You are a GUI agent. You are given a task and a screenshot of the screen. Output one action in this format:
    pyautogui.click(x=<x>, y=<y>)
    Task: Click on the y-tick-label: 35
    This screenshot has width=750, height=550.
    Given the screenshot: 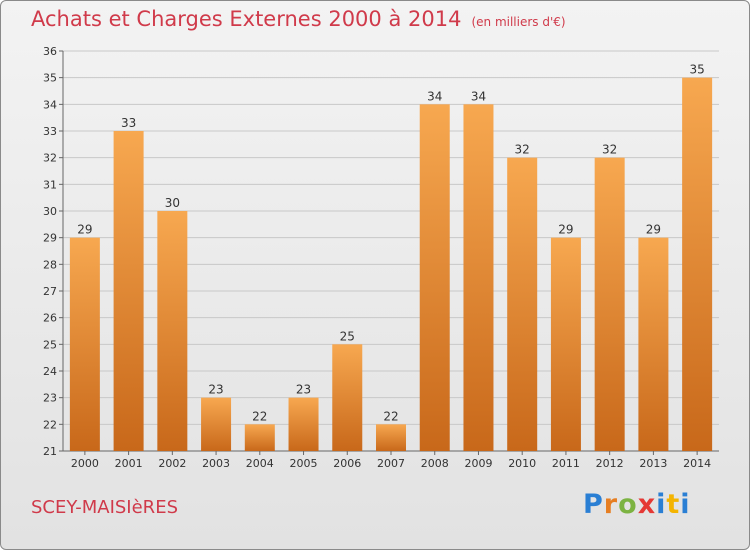 What is the action you would take?
    pyautogui.click(x=50, y=78)
    